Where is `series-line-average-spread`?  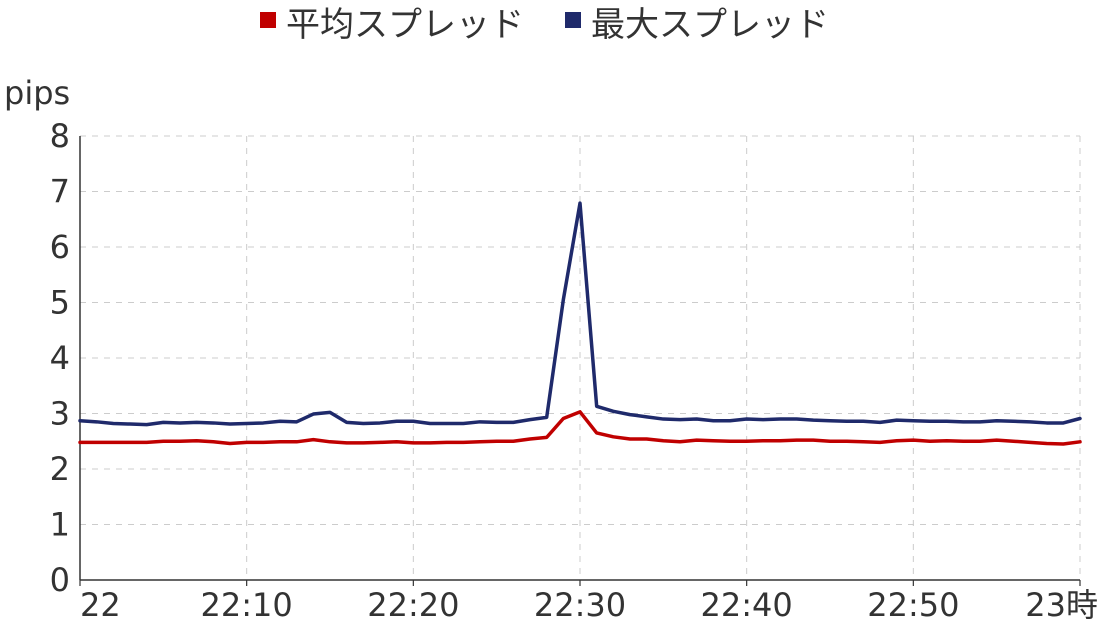
series-line-average-spread is located at coordinates (580, 428).